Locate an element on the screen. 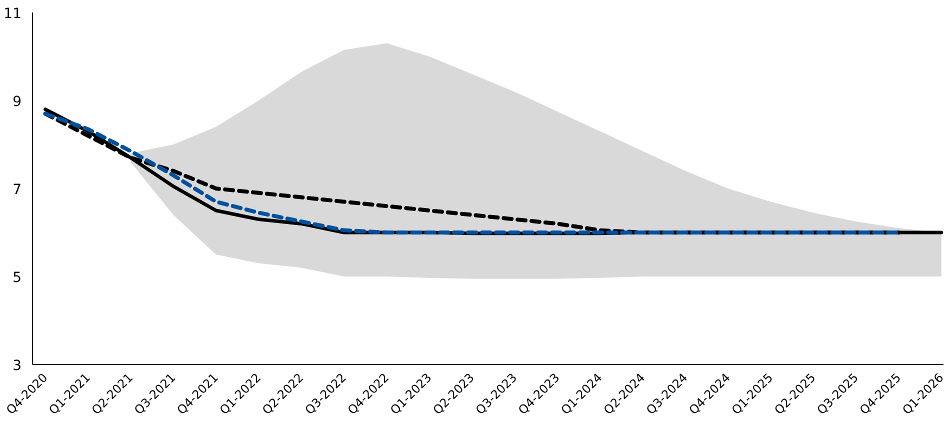 This screenshot has height=425, width=951. y-tick-label: 3 is located at coordinates (17, 366).